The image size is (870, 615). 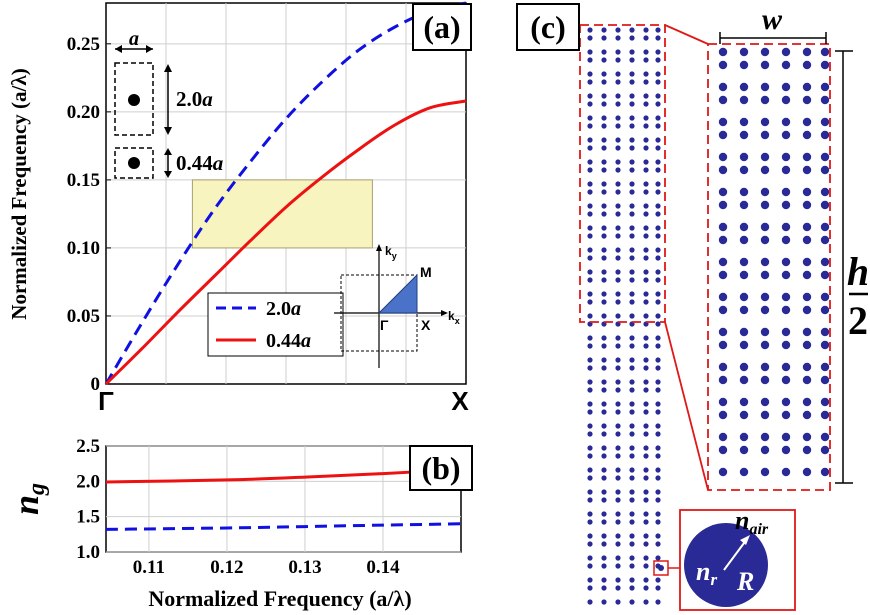 I want to click on height-label-num: h, so click(x=858, y=271).